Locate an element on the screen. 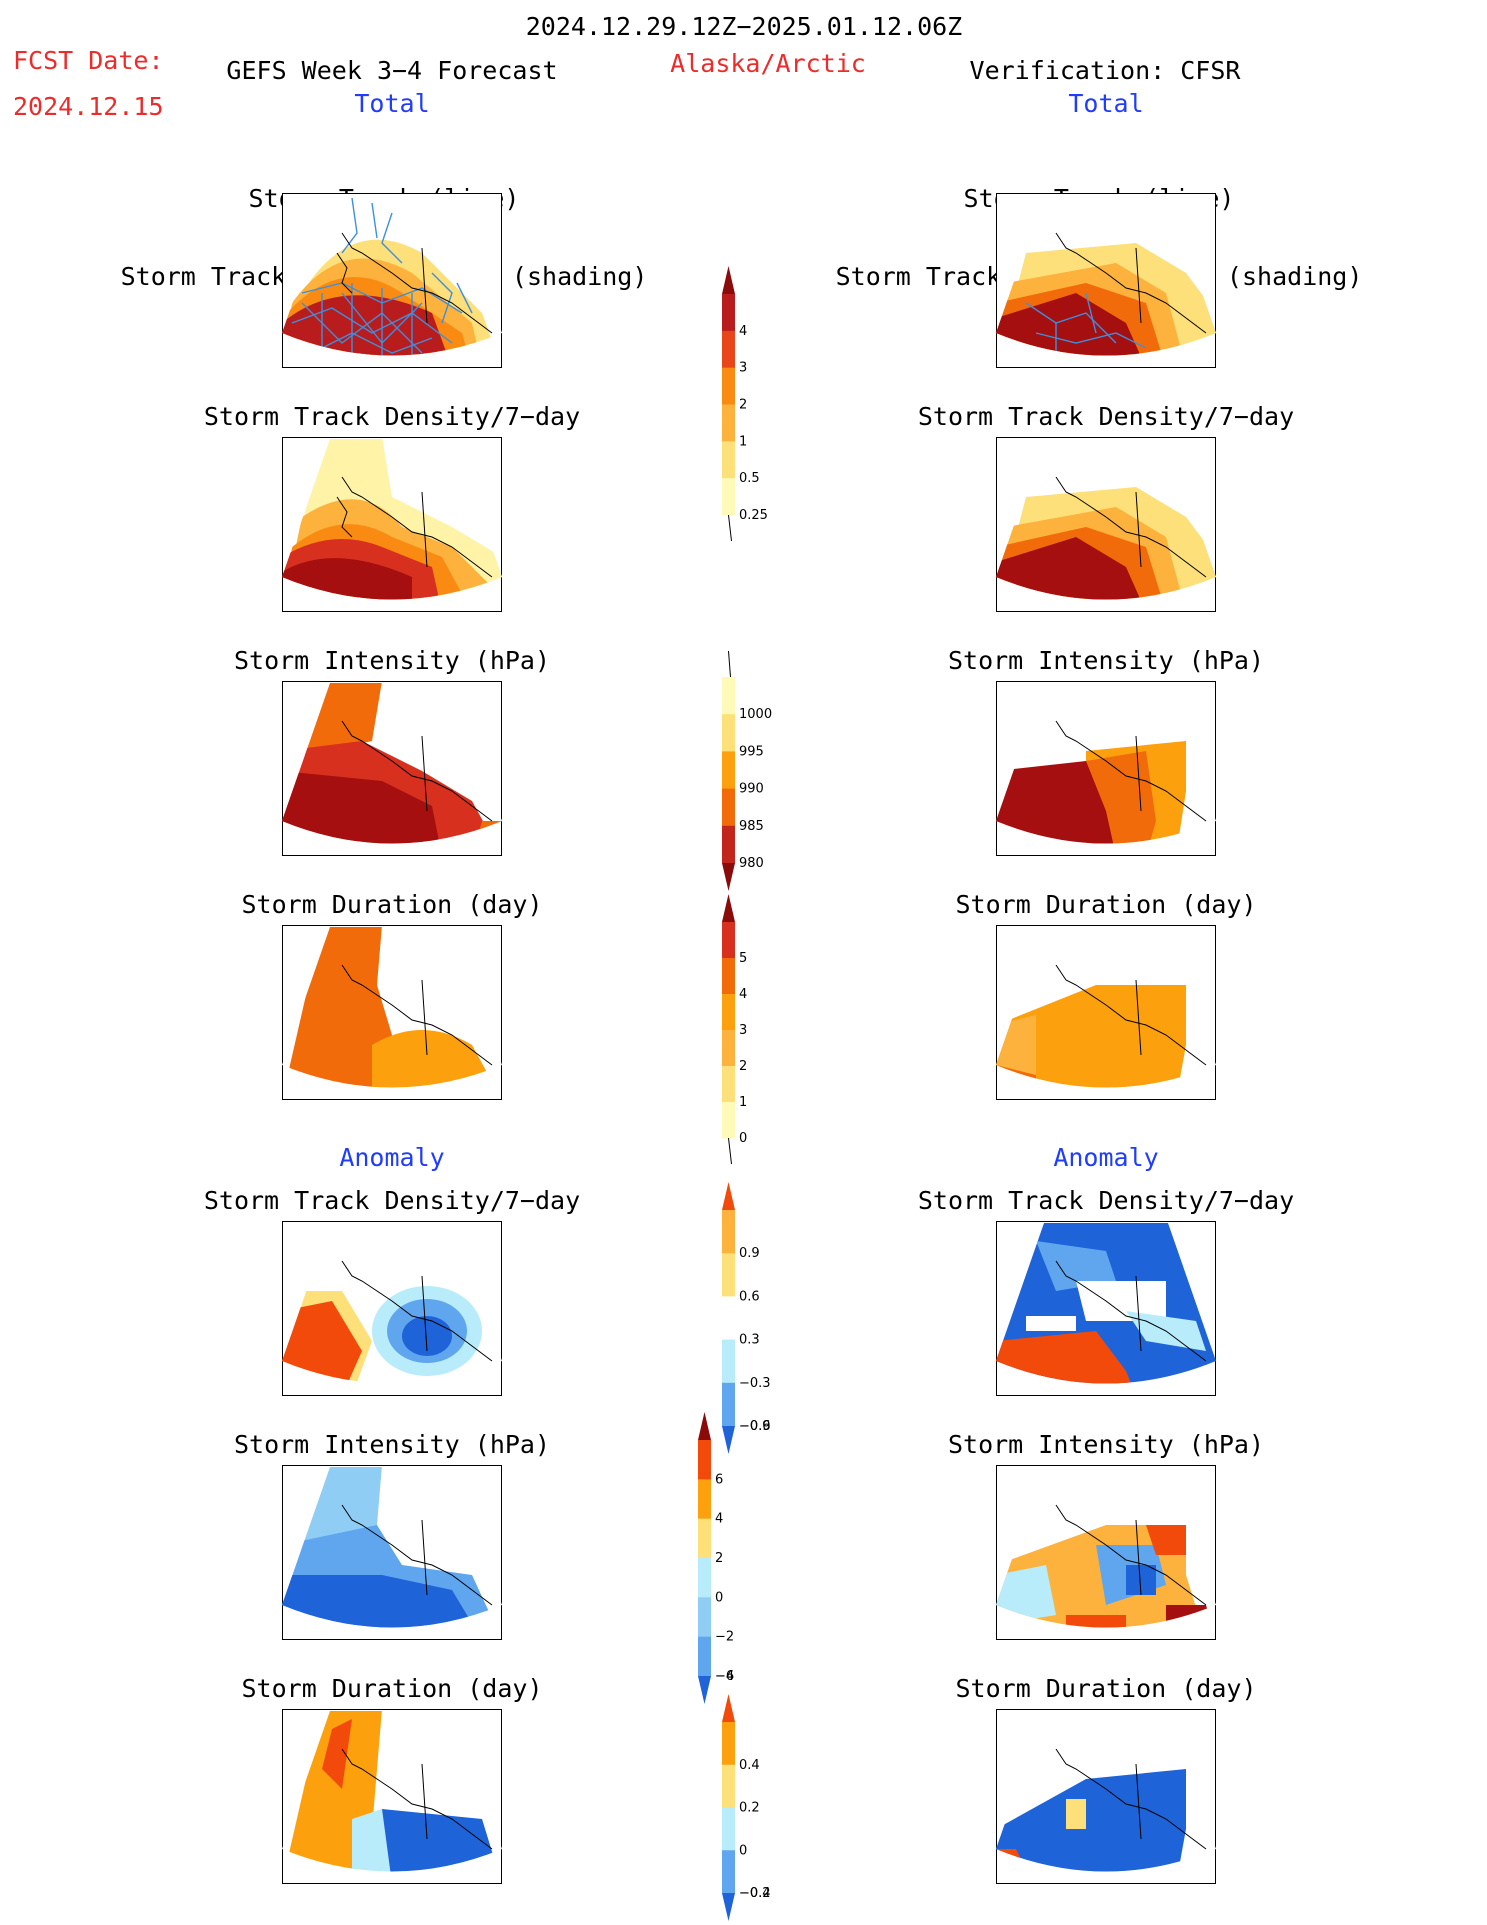 The width and height of the screenshot is (1487, 1925). panel-title-anom-density-left: Storm Track Density/7−day is located at coordinates (392, 1200).